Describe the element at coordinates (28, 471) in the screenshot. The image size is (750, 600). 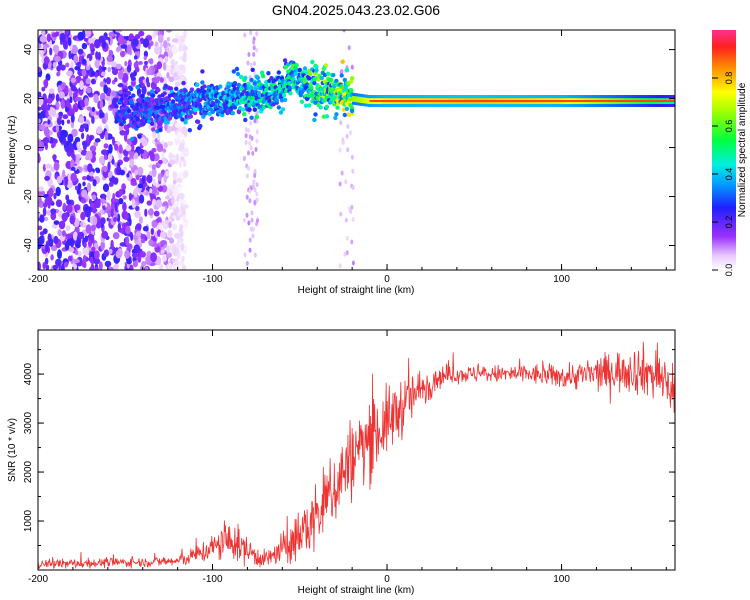
I see `y-tick-label: 2000` at that location.